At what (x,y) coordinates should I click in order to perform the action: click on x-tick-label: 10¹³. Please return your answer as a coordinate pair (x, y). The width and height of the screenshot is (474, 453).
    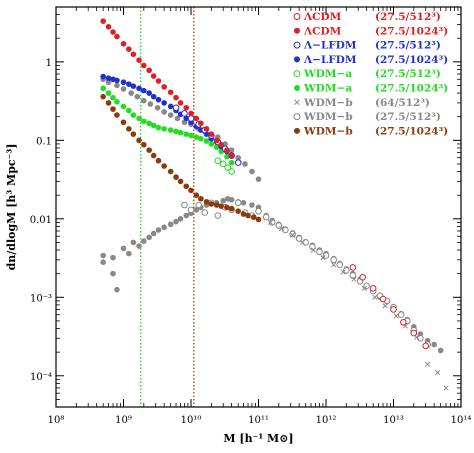
    Looking at the image, I should click on (393, 420).